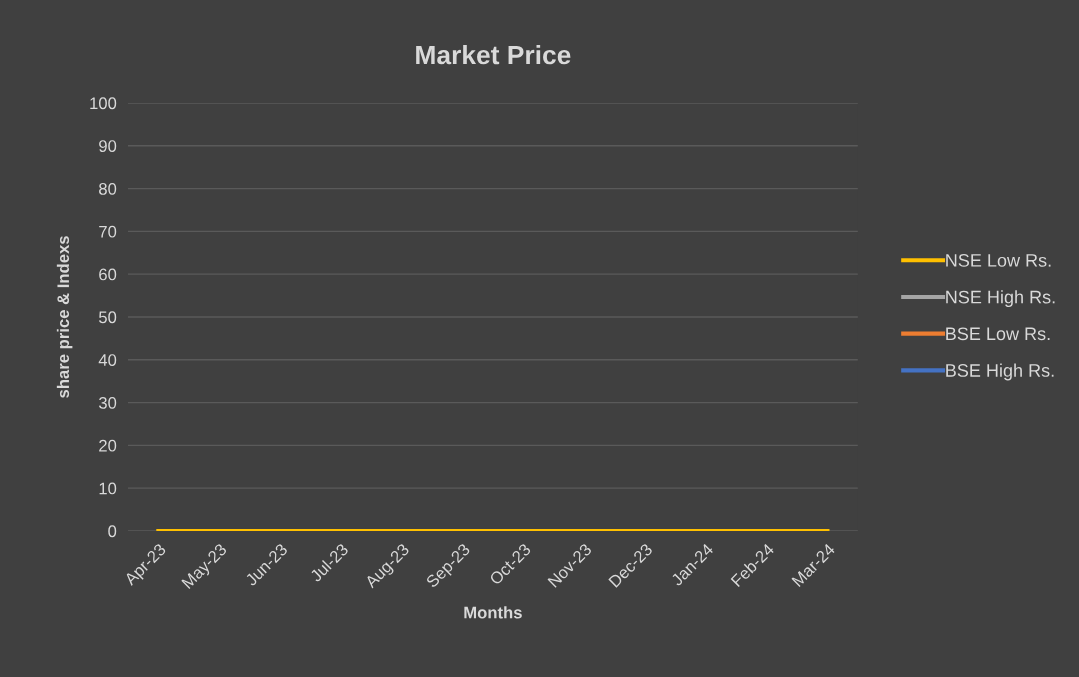  What do you see at coordinates (107, 317) in the screenshot?
I see `y-tick-label: 50` at bounding box center [107, 317].